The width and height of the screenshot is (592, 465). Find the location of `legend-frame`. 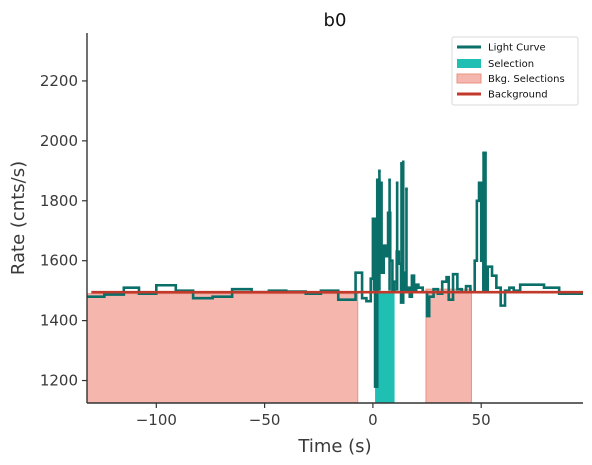

legend-frame is located at coordinates (515, 71).